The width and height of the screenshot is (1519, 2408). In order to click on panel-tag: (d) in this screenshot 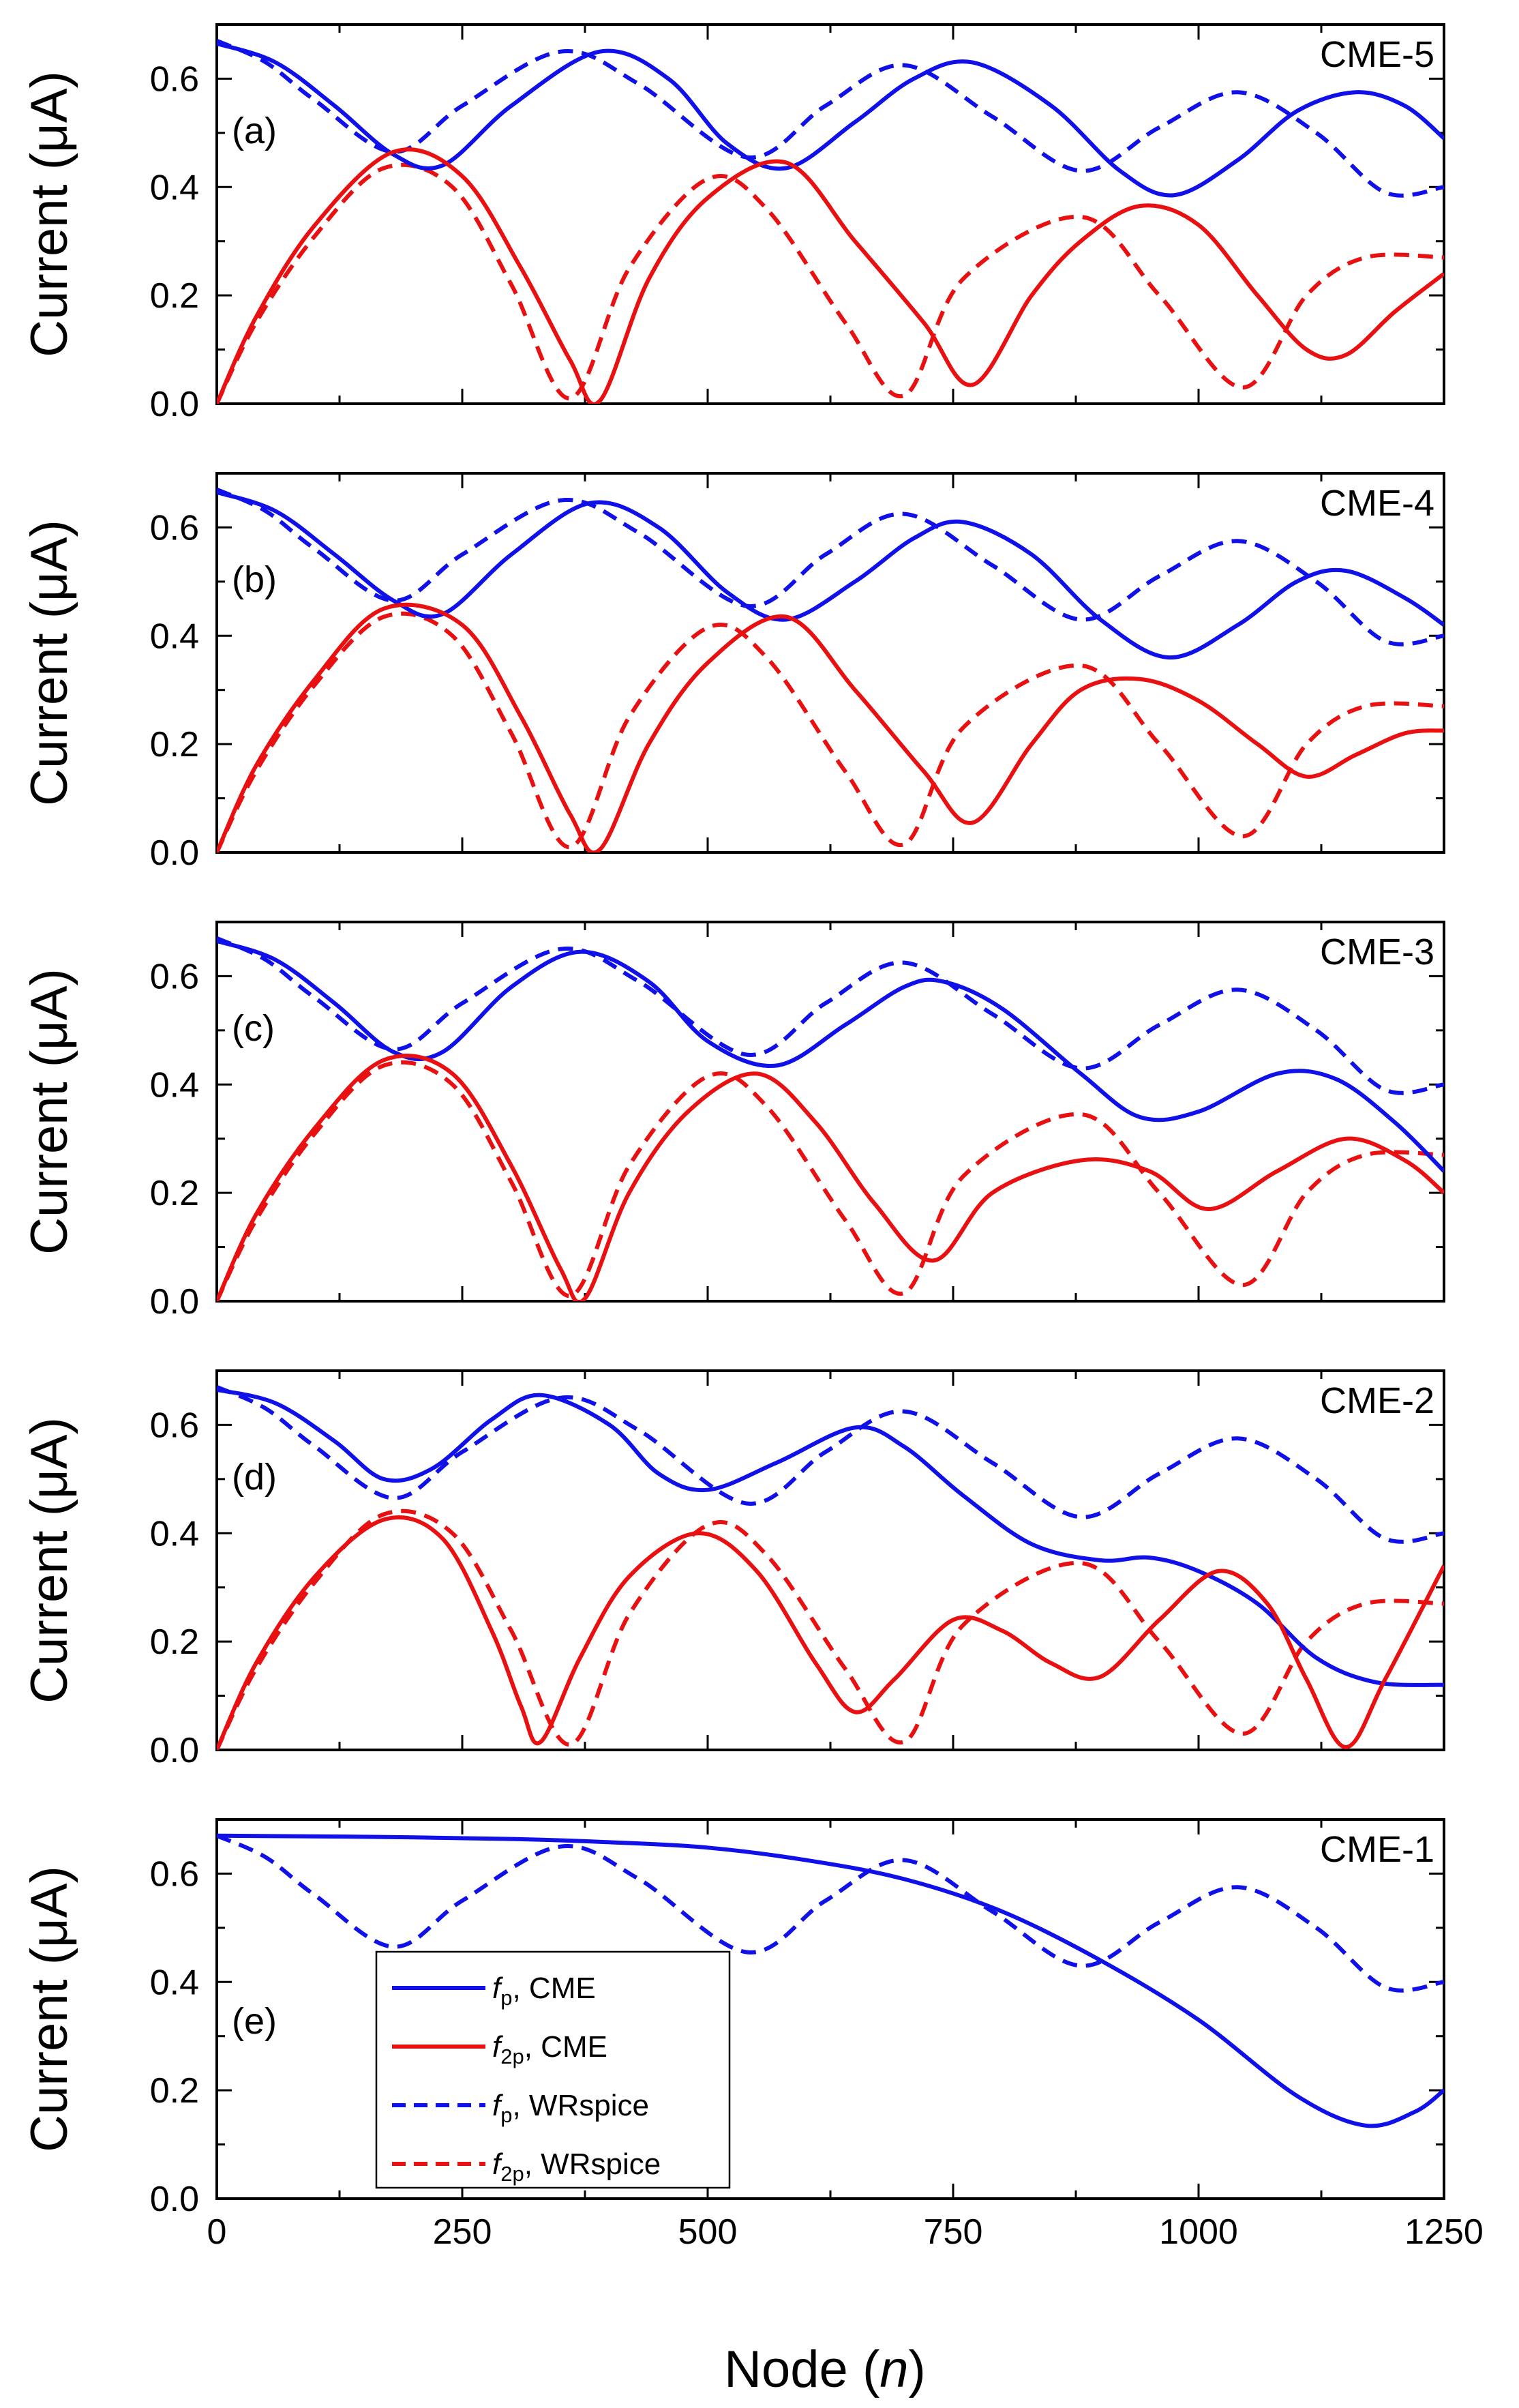, I will do `click(255, 1477)`.